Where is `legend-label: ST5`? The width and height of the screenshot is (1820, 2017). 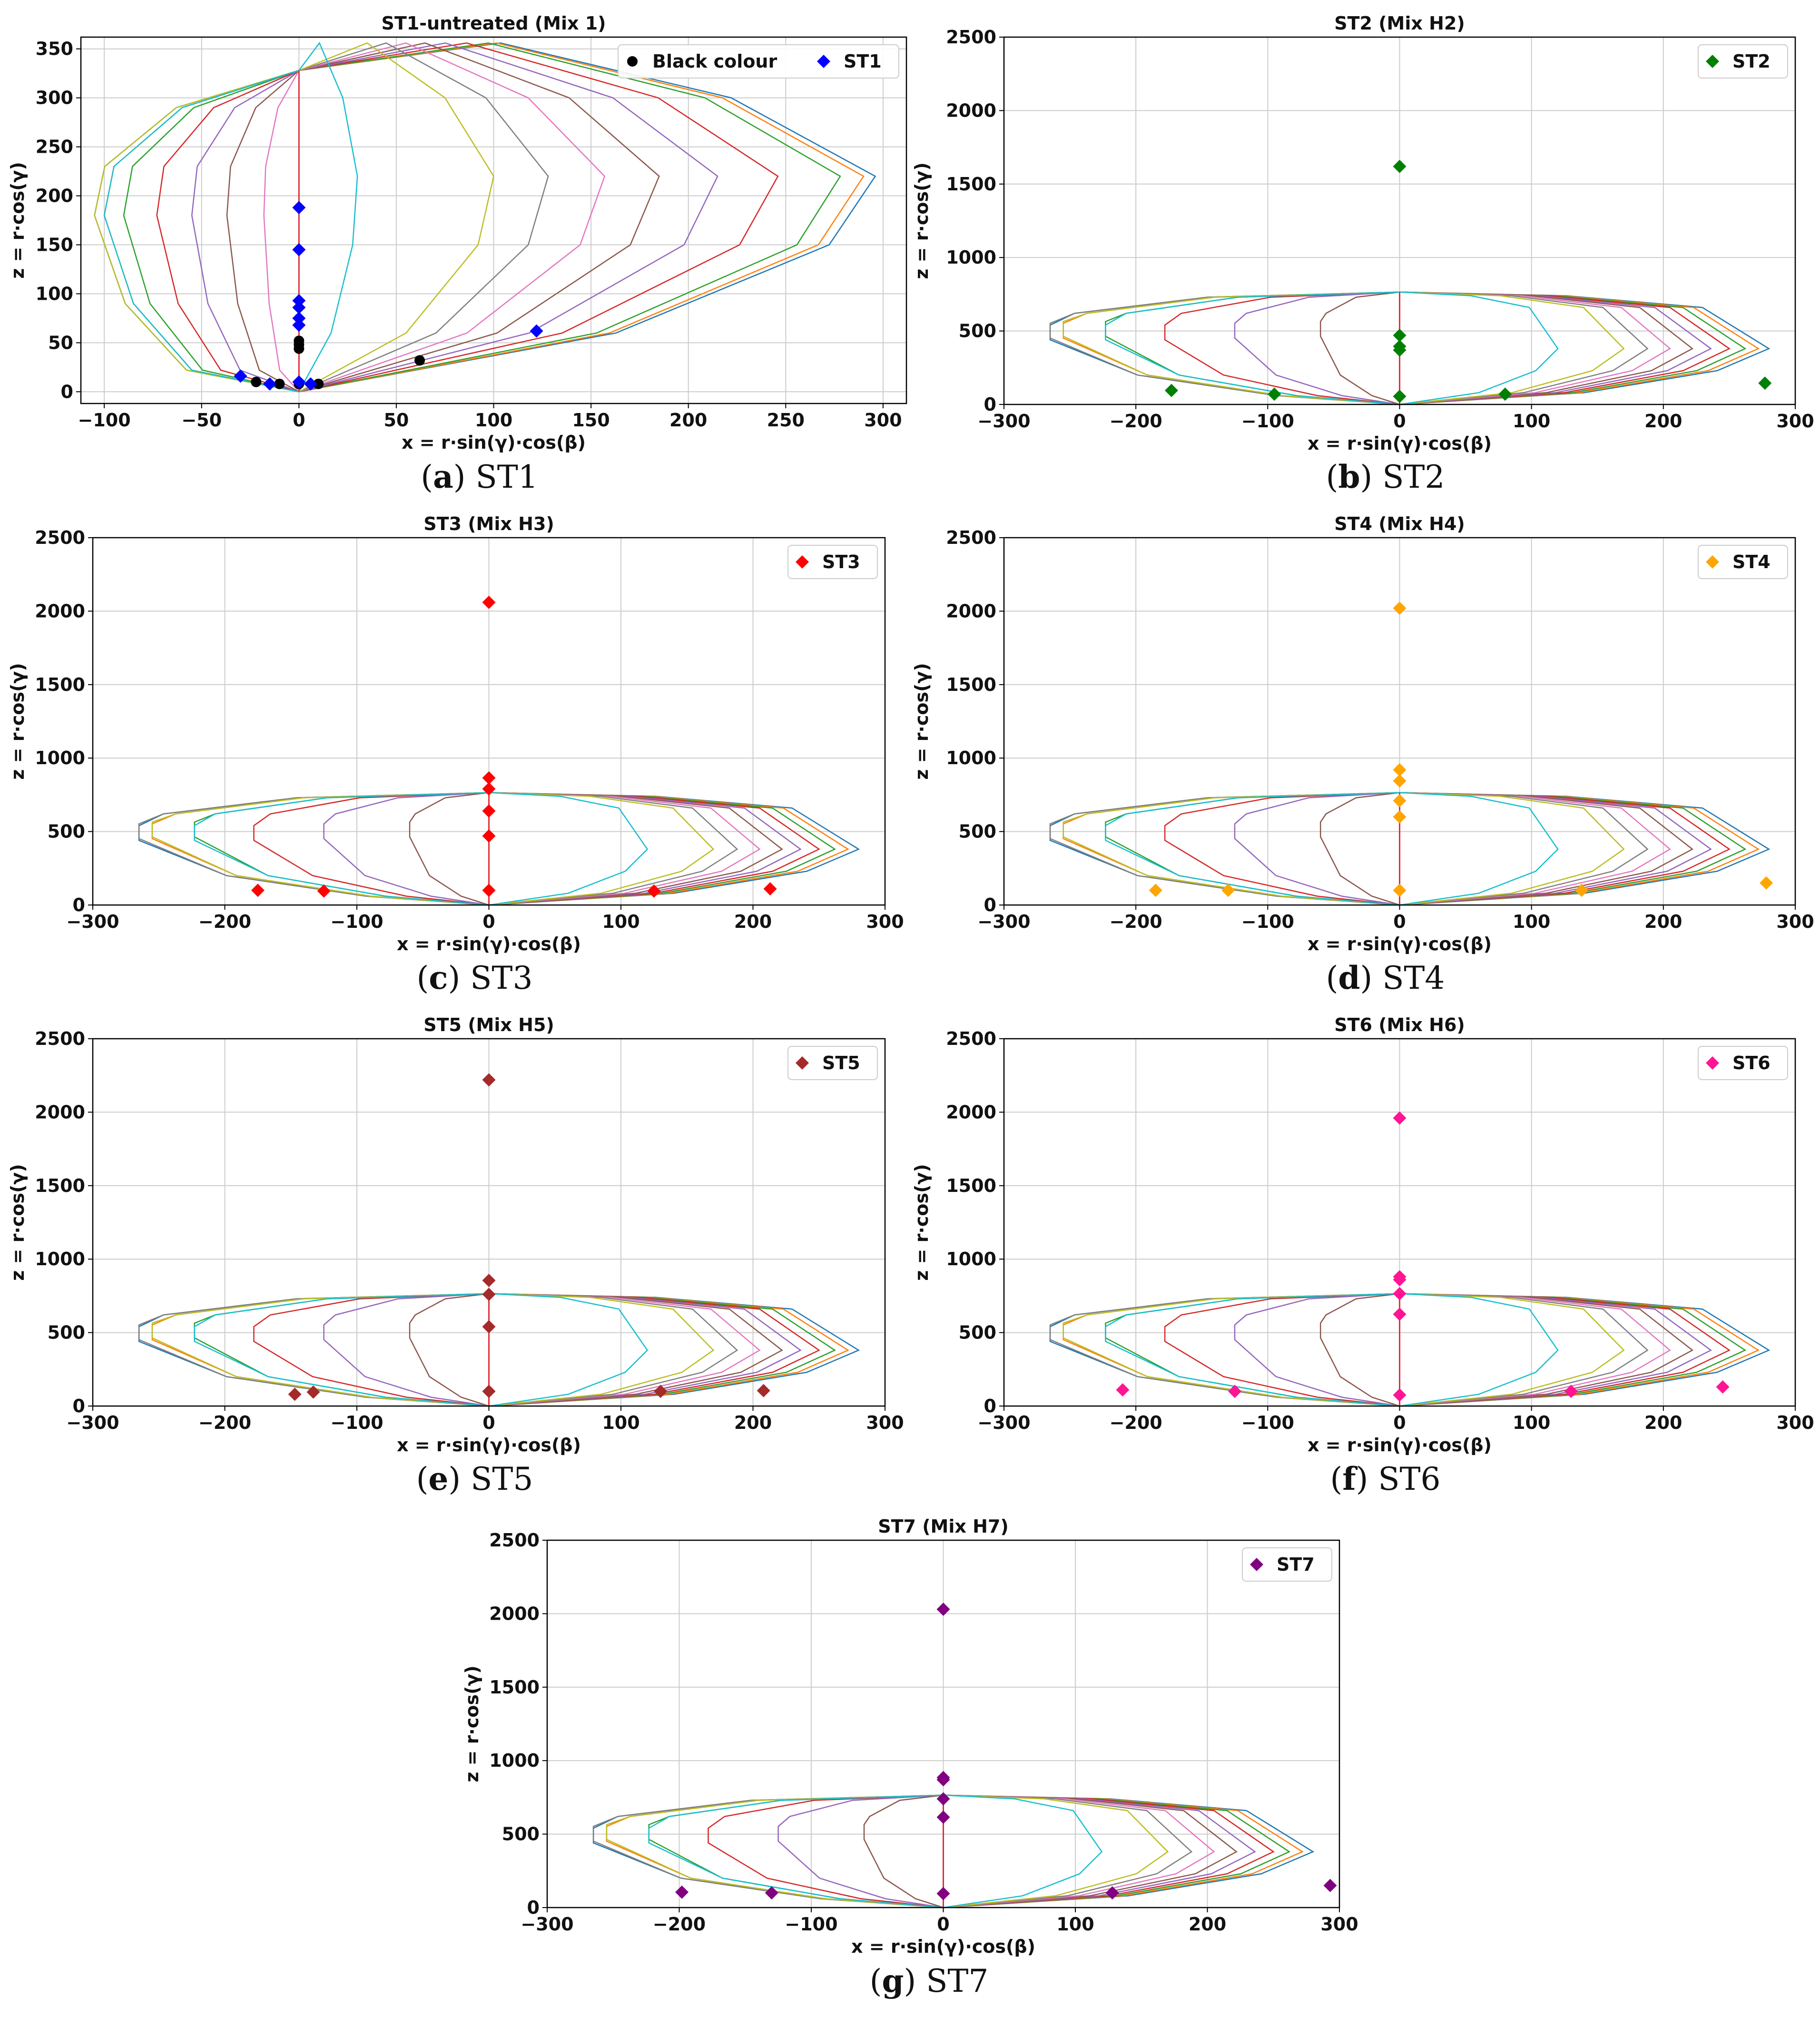
legend-label: ST5 is located at coordinates (841, 1063).